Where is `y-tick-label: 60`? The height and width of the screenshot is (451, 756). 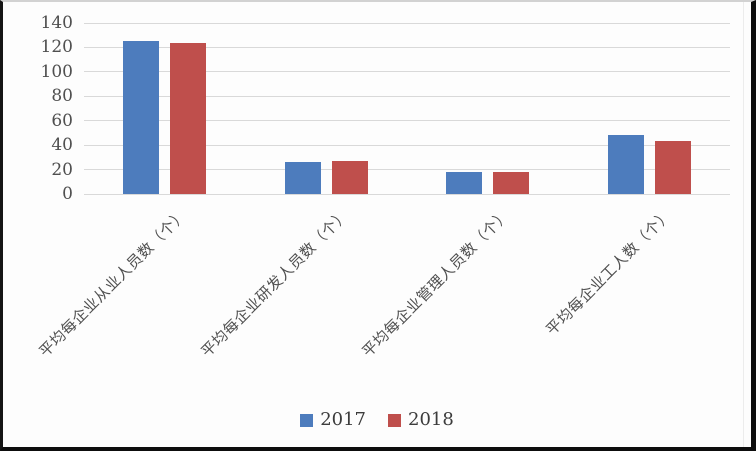
y-tick-label: 60 is located at coordinates (62, 120).